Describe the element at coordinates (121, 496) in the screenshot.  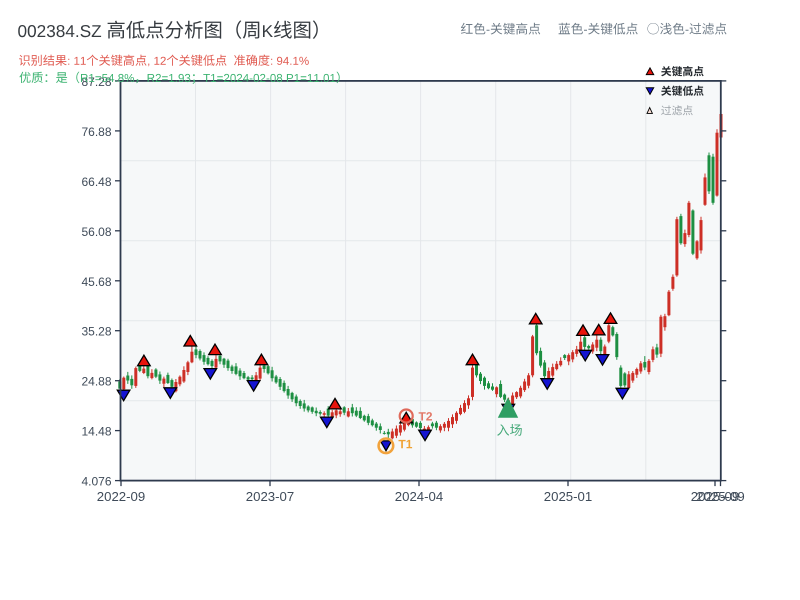
I see `svg-text: 2022-09` at that location.